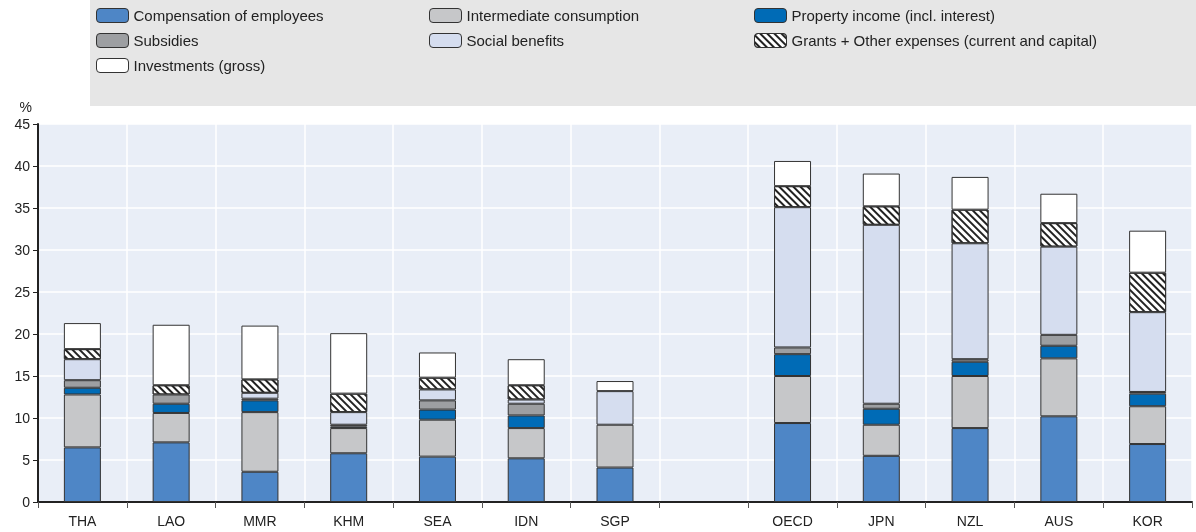 This screenshot has height=532, width=1196. Describe the element at coordinates (22, 208) in the screenshot. I see `y-tick-label: 35` at that location.